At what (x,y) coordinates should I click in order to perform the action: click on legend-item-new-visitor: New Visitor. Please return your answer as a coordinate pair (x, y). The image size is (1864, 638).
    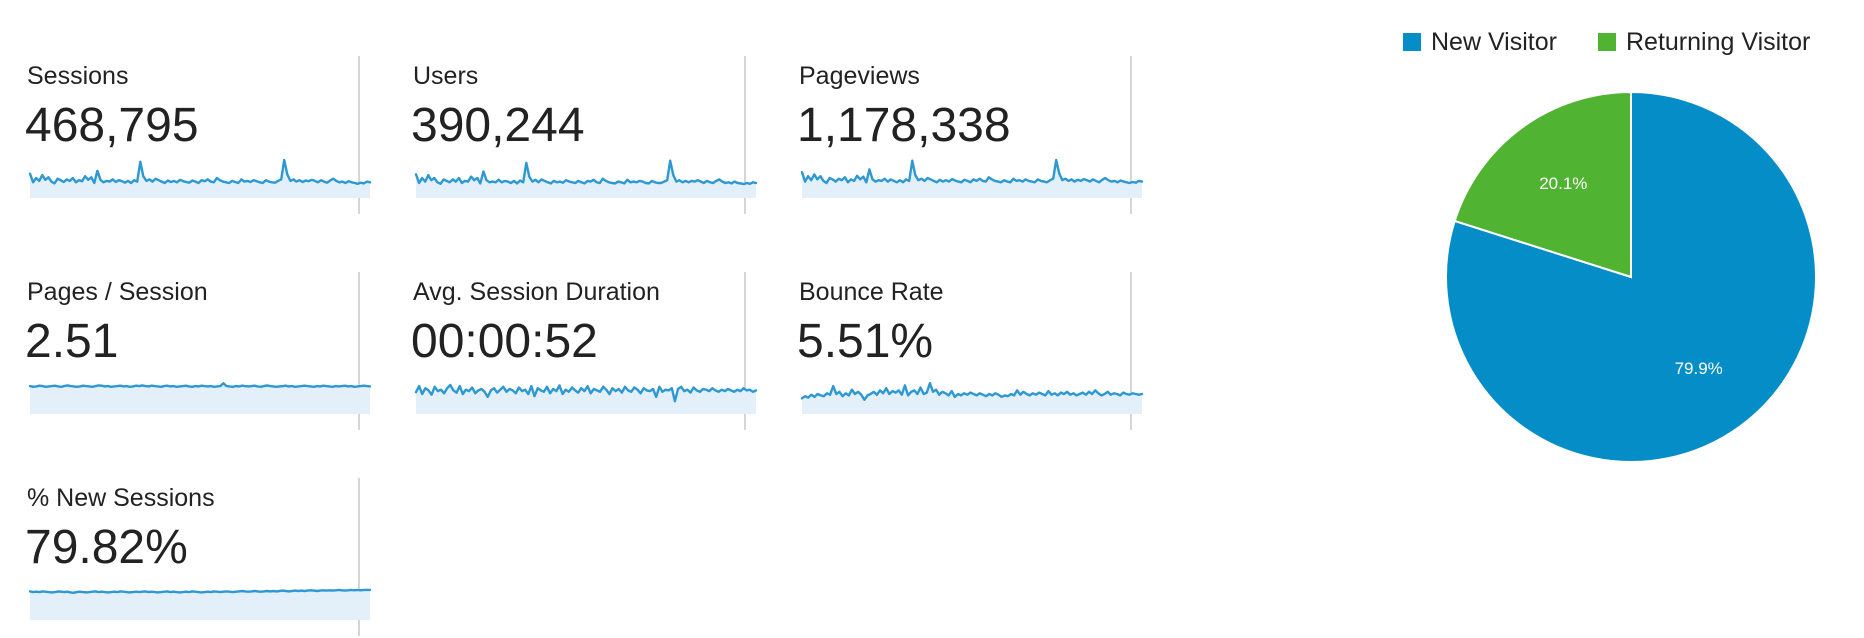
    Looking at the image, I should click on (1480, 42).